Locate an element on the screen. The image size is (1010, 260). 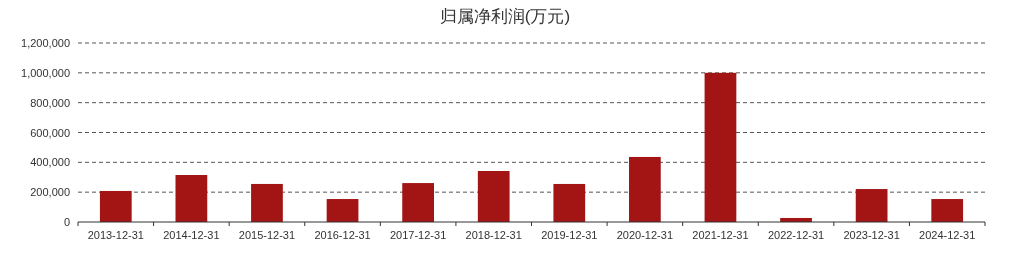
x-tick-label: 2016-12-31 is located at coordinates (342, 235).